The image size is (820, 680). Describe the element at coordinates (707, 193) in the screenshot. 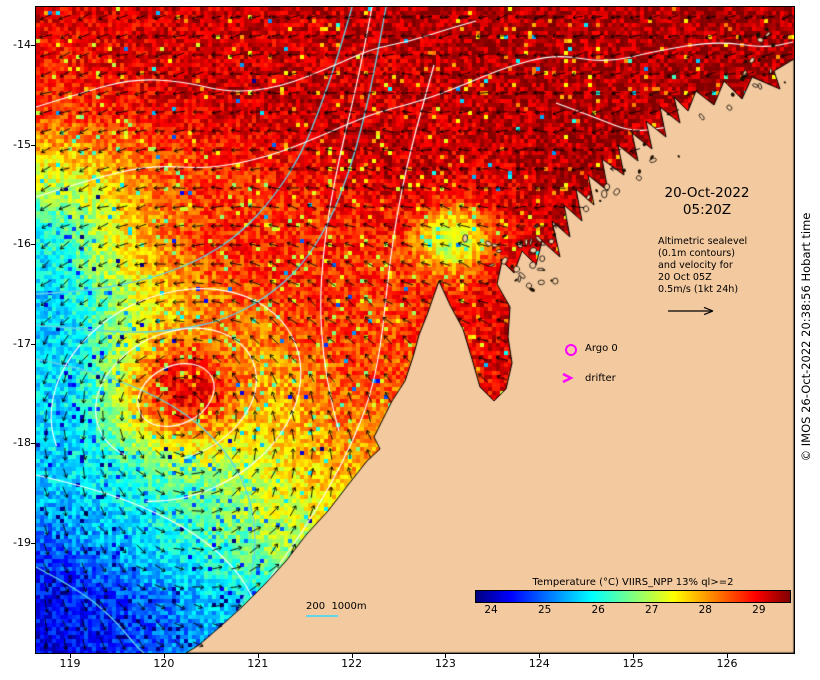

I see `map-date: 20-Oct-2022` at that location.